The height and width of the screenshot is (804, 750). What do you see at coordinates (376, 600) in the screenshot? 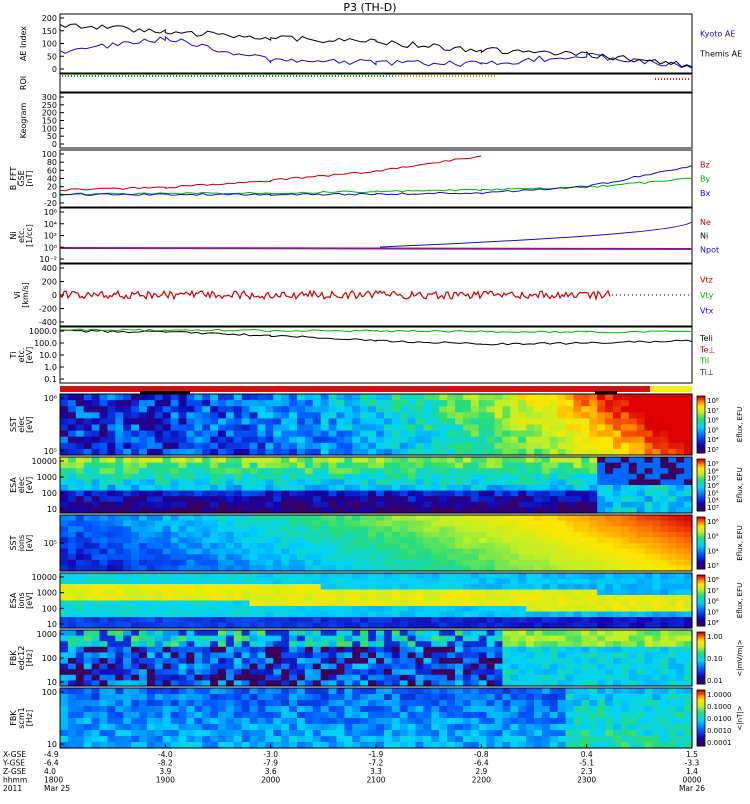
I see `panel-frame-esa_i` at bounding box center [376, 600].